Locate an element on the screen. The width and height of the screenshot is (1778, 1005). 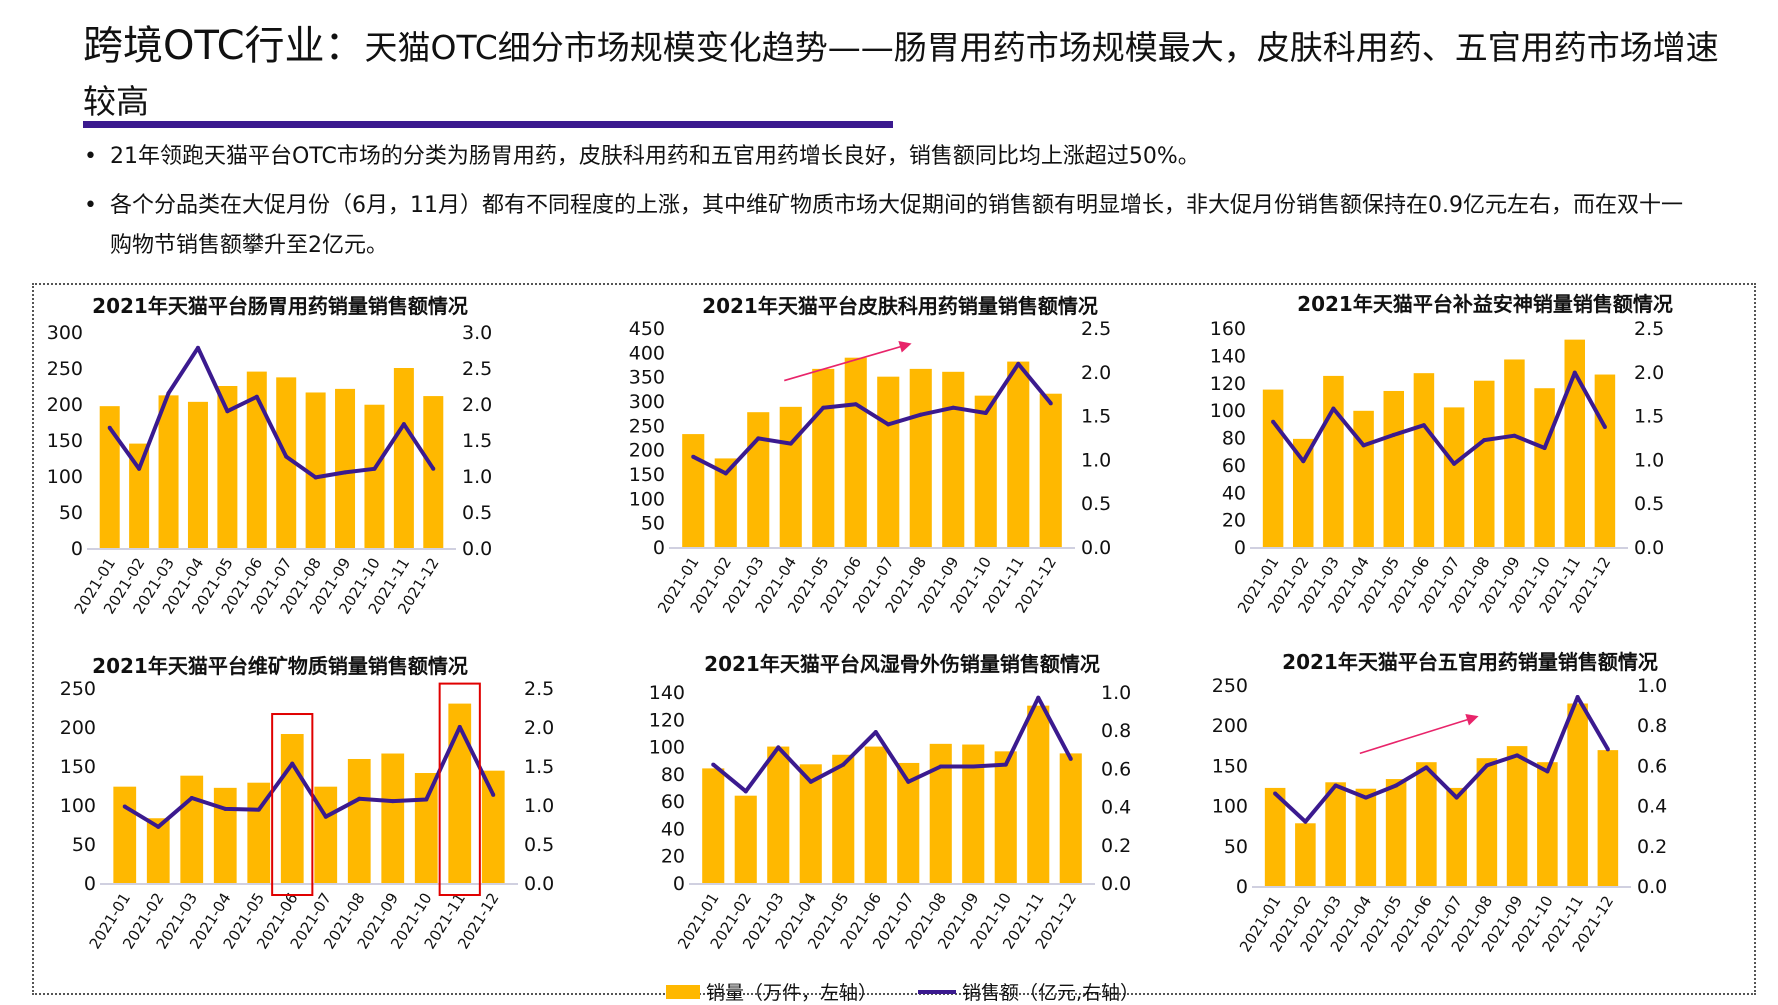
legend-line-swatch is located at coordinates (937, 991).